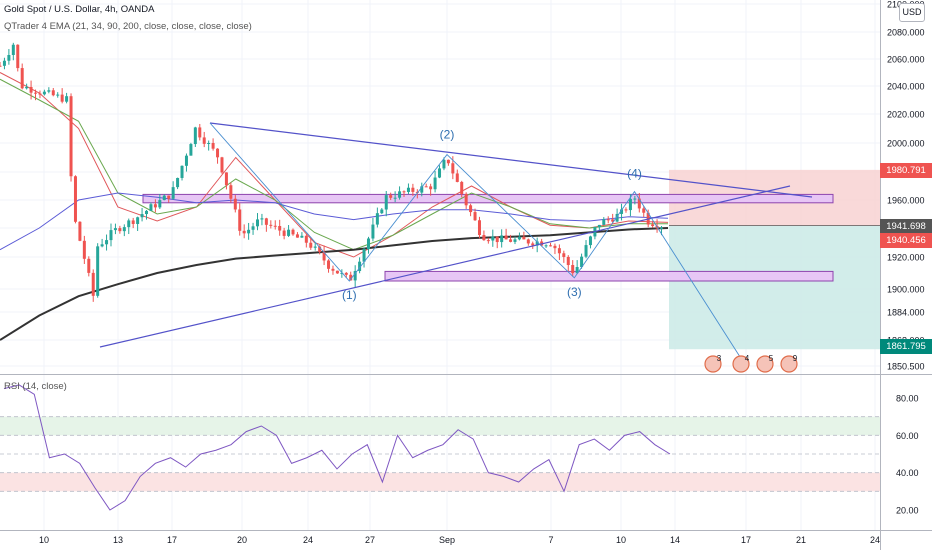 This screenshot has width=932, height=550. What do you see at coordinates (242, 540) in the screenshot?
I see `time-tick-label: 20` at bounding box center [242, 540].